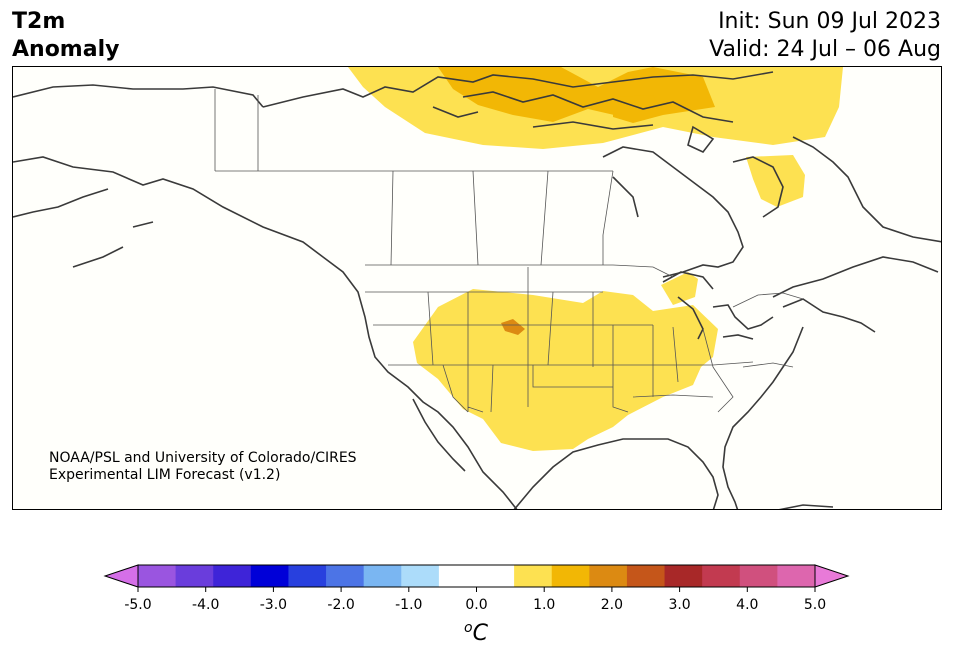 Image resolution: width=953 pixels, height=660 pixels. I want to click on coastline-gulf, so click(616, 473).